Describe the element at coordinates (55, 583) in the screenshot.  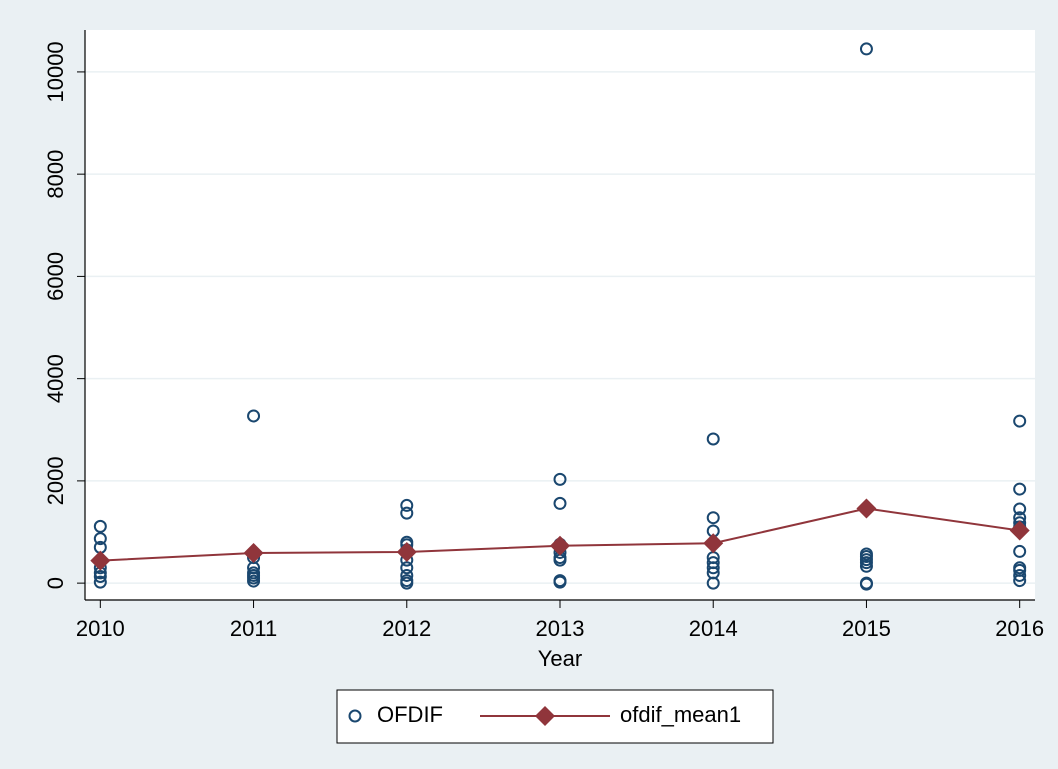
I see `y-tick-label: 0` at that location.